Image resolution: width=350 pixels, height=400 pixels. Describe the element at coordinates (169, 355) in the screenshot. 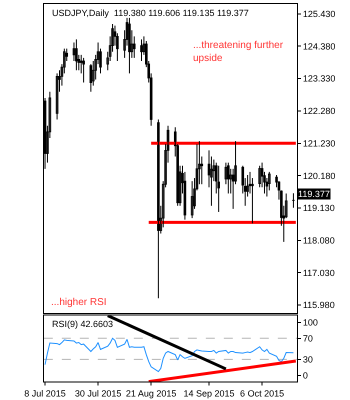

I see `line-series` at that location.